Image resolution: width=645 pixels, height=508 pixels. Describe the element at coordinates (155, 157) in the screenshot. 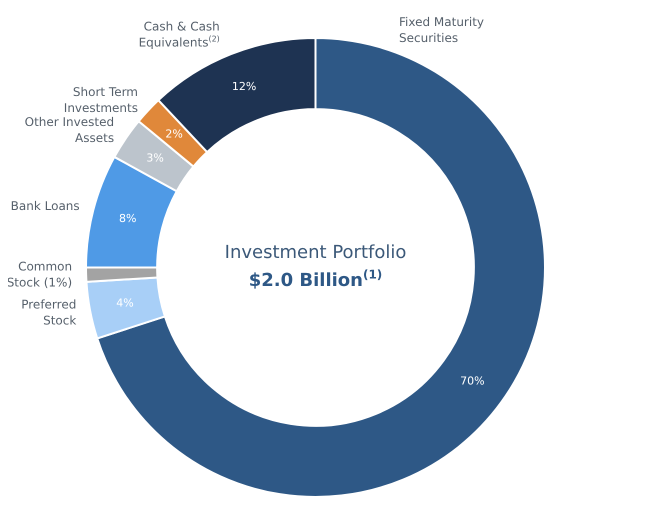

I see `data-label: 3%` at that location.